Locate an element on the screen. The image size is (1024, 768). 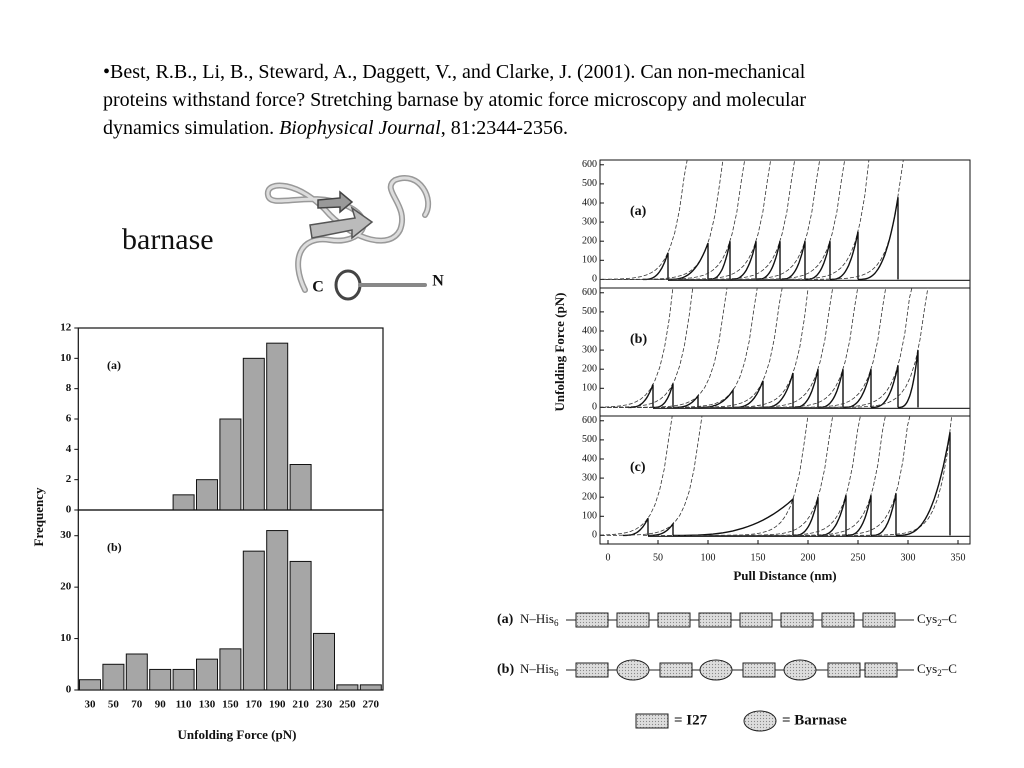
y-tick-label: 6 is located at coordinates (69, 419).